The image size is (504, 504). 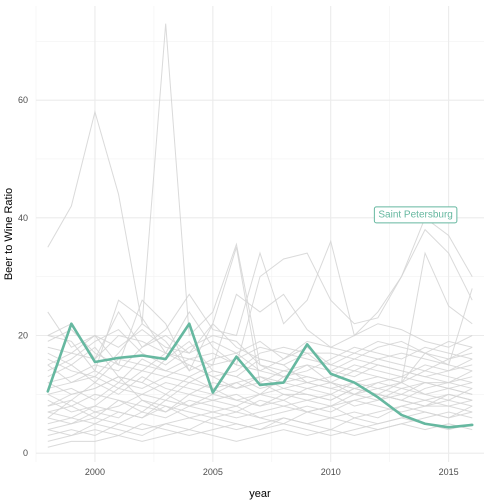 I want to click on y-tick-label: 20, so click(x=23, y=335).